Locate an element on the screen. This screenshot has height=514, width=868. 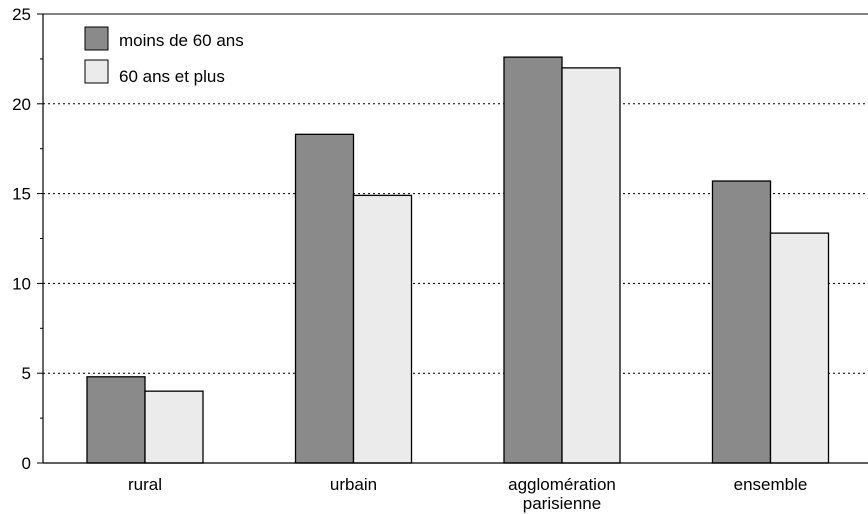
x-category-label: urbain is located at coordinates (353, 484).